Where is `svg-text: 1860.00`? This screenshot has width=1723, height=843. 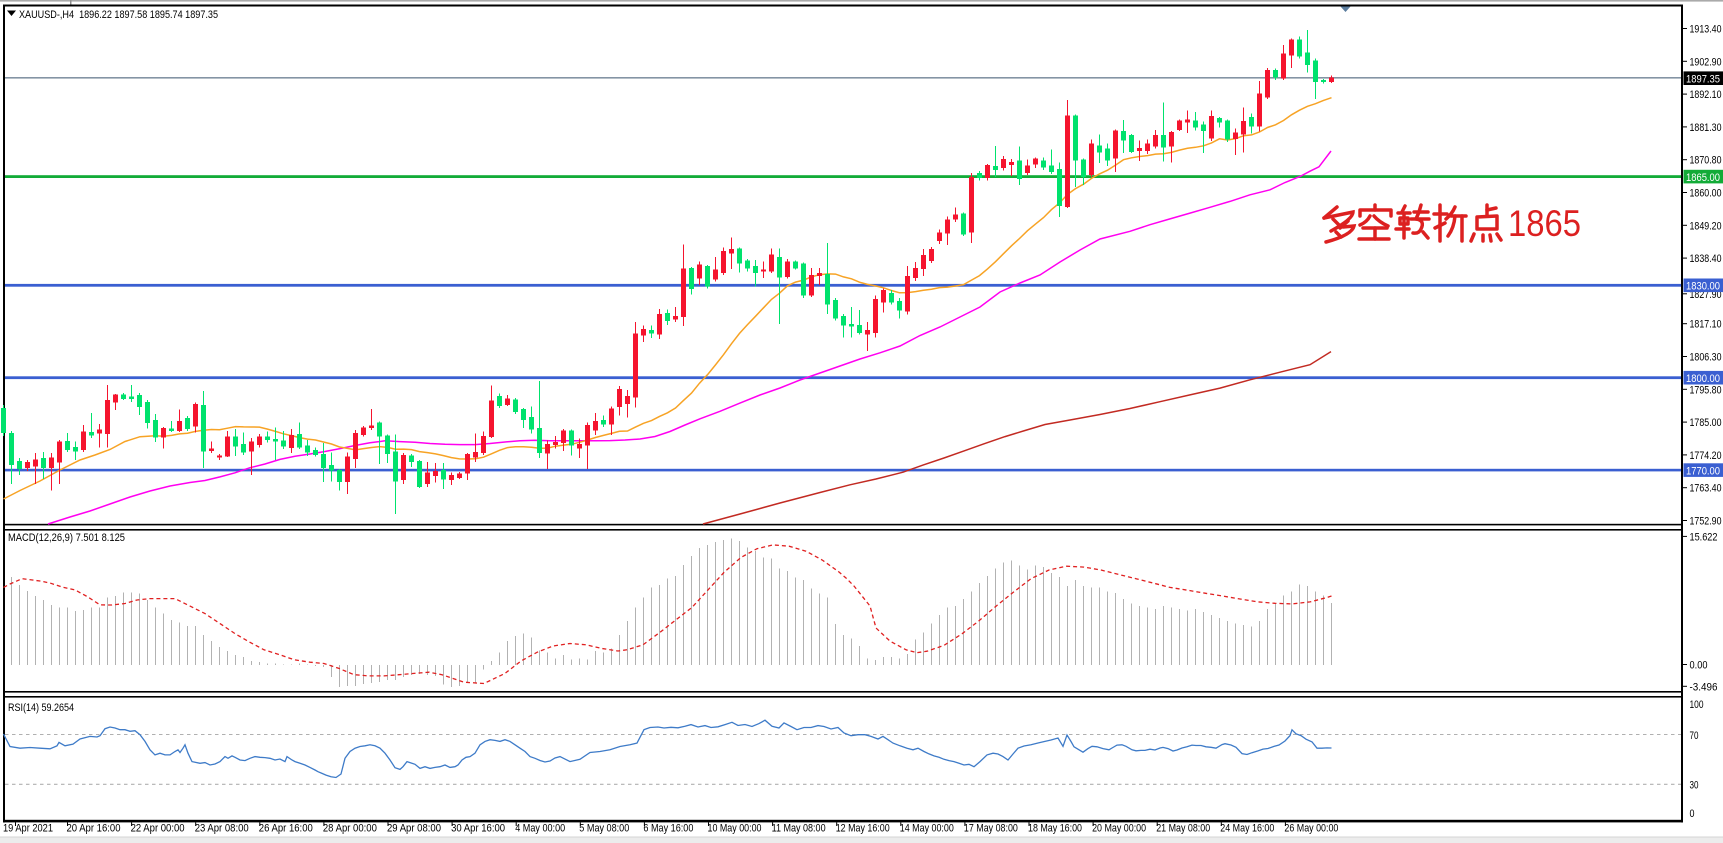
svg-text: 1860.00 is located at coordinates (1706, 194).